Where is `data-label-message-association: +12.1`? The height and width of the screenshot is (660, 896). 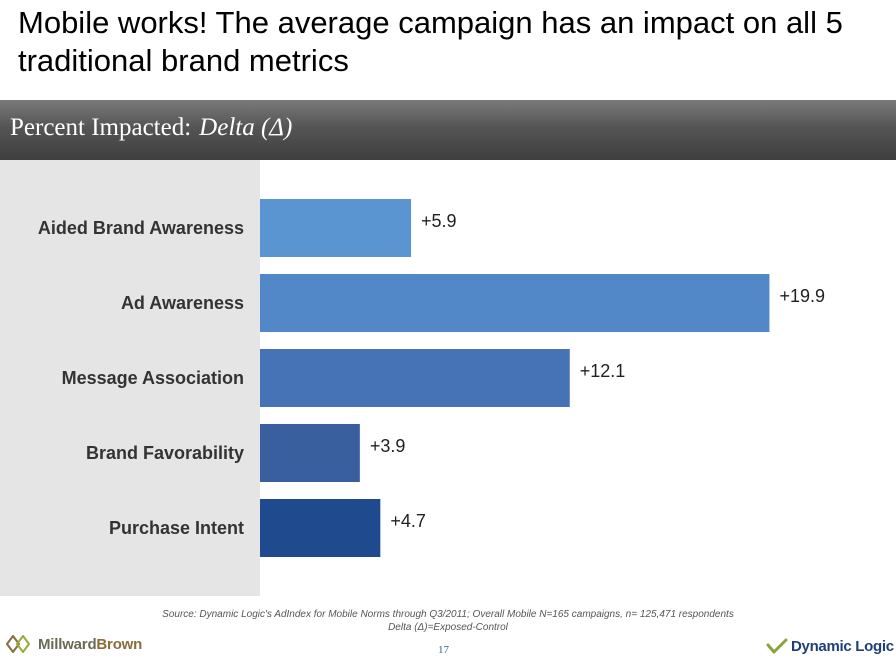
data-label-message-association: +12.1 is located at coordinates (603, 371).